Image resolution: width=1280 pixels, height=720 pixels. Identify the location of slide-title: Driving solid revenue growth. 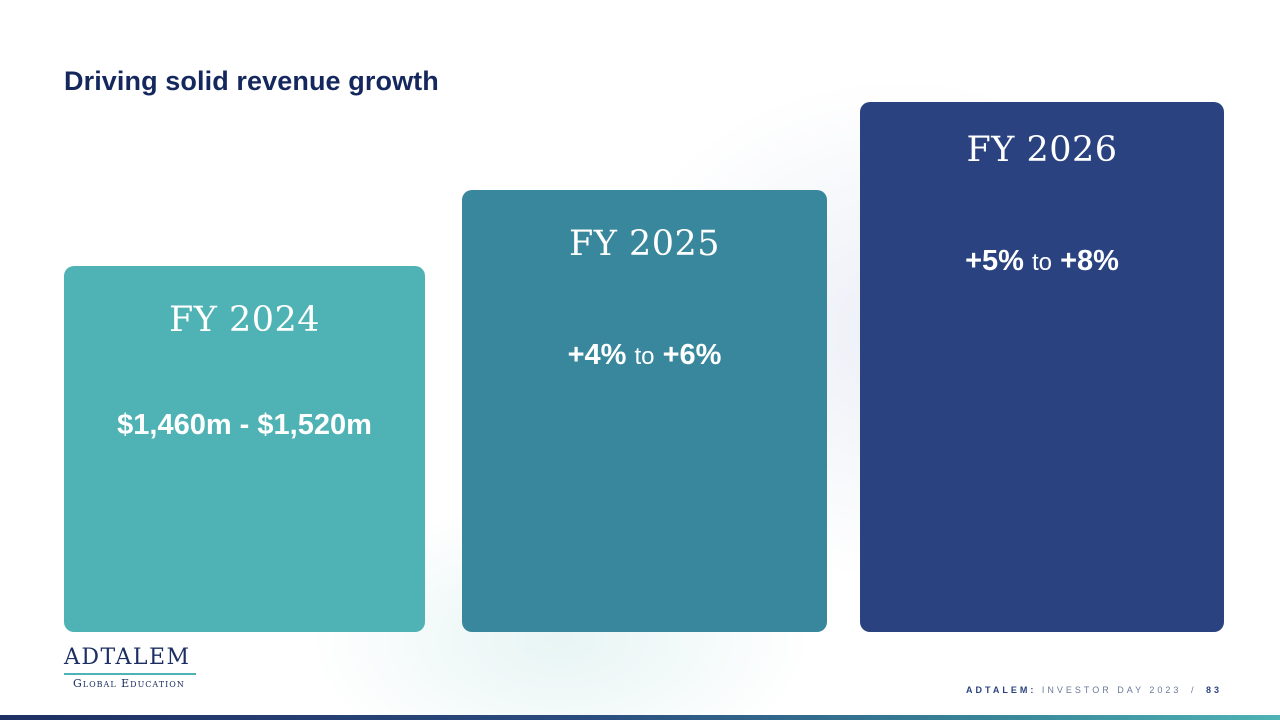
(251, 81).